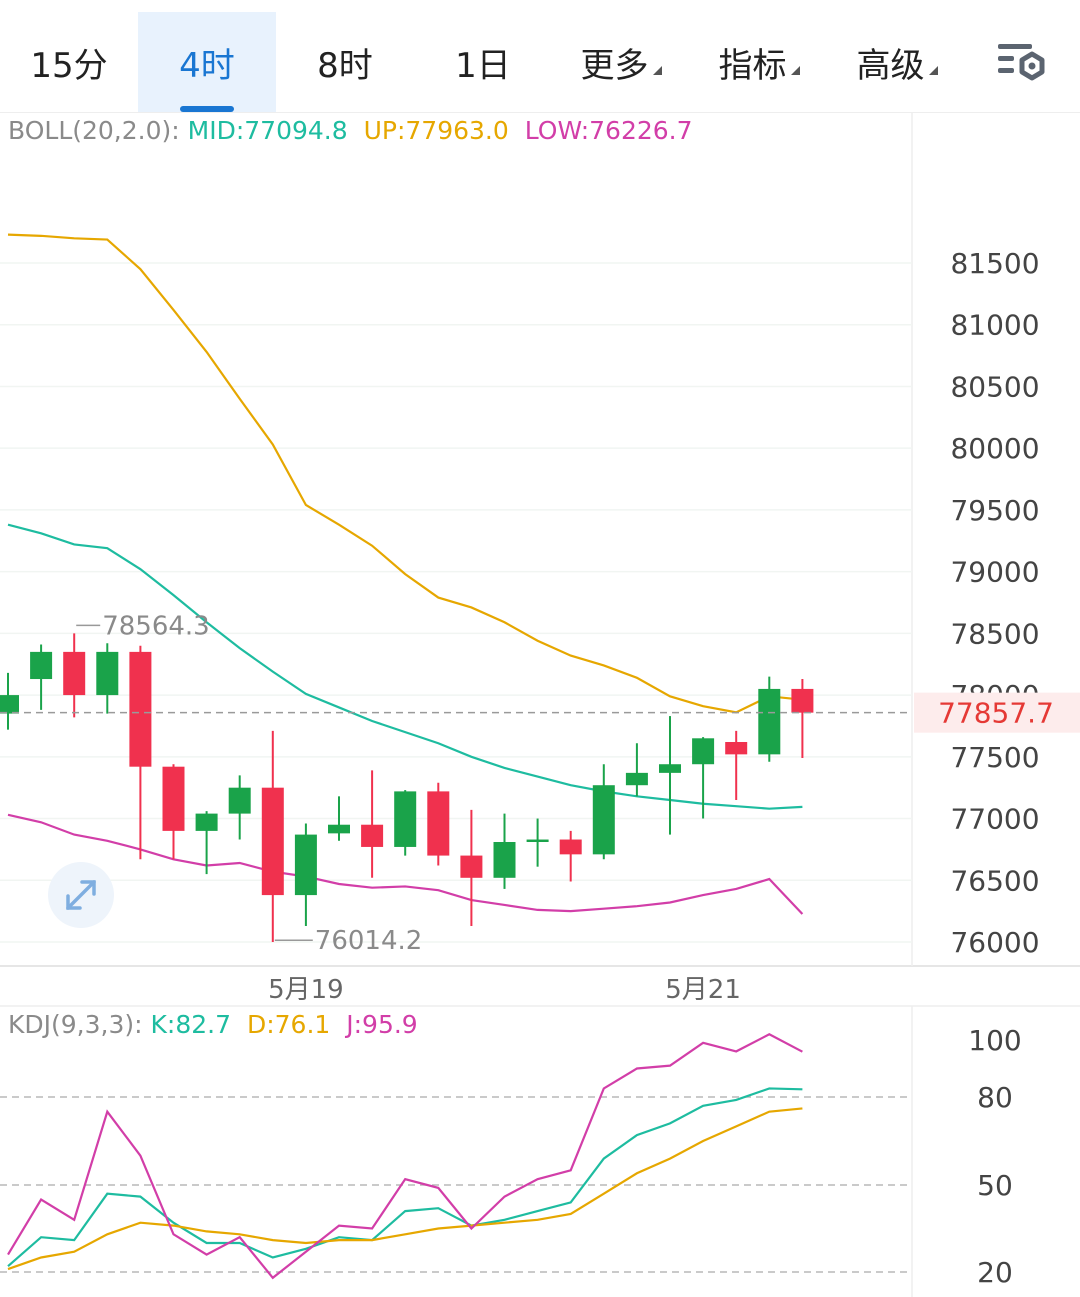 The width and height of the screenshot is (1080, 1297). I want to click on tab-4: 更多, so click(621, 62).